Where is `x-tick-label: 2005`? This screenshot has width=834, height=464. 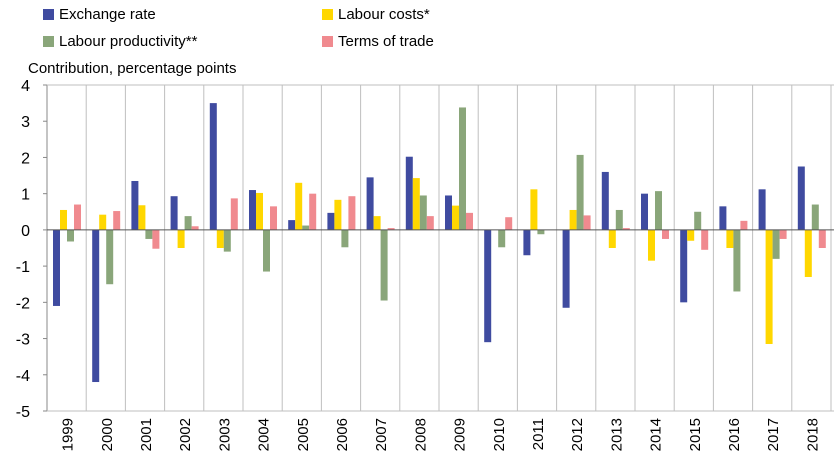 x-tick-label: 2005 is located at coordinates (303, 434).